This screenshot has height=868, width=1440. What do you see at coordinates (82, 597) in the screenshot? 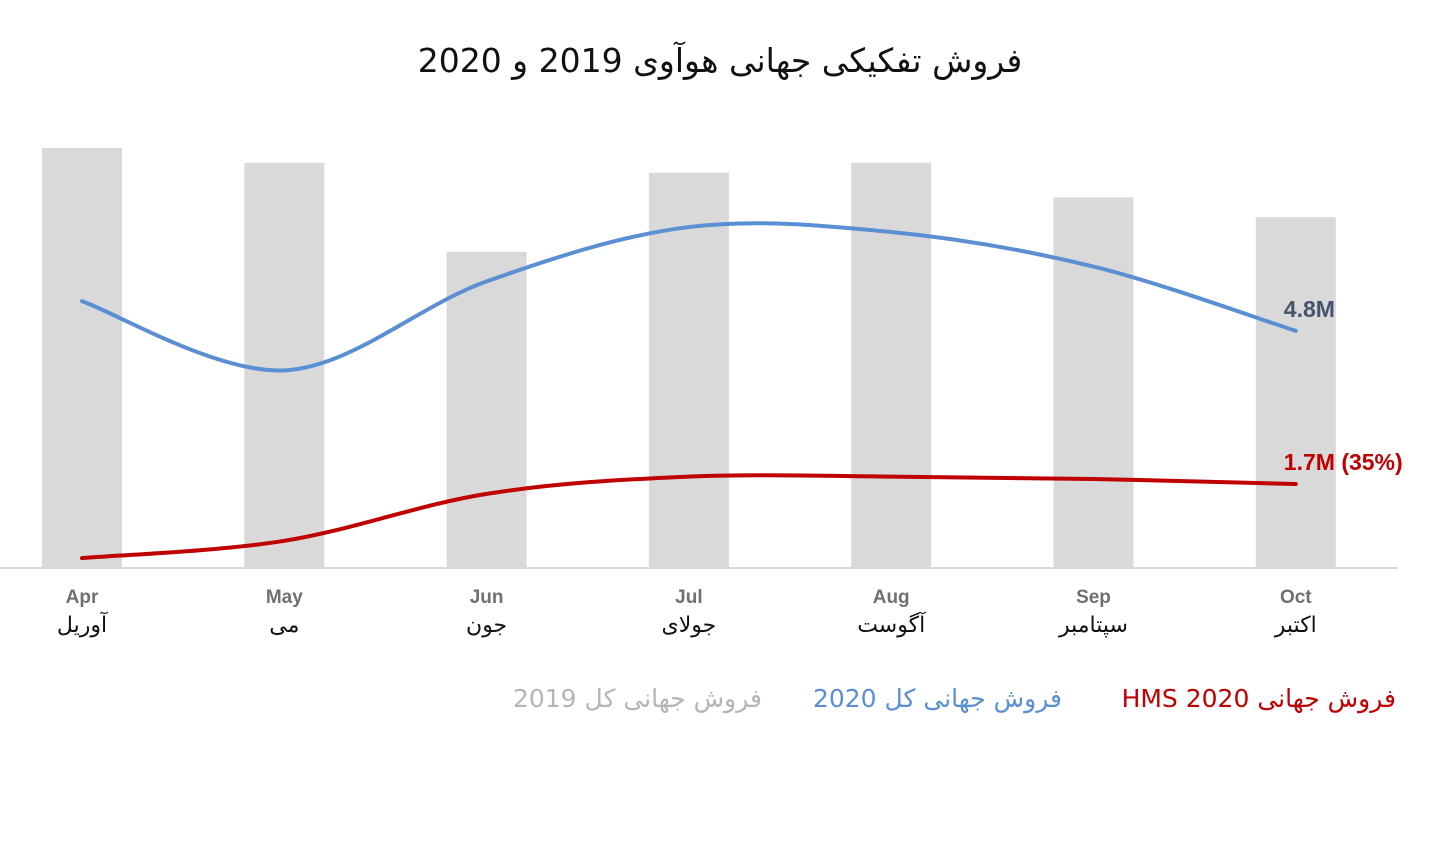
I see `tick-label-apr: Apr` at bounding box center [82, 597].